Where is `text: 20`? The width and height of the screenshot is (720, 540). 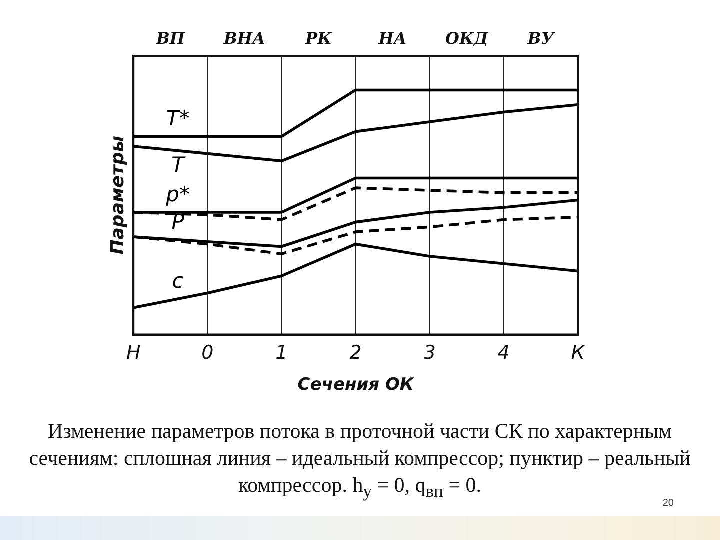 text: 20 is located at coordinates (668, 503).